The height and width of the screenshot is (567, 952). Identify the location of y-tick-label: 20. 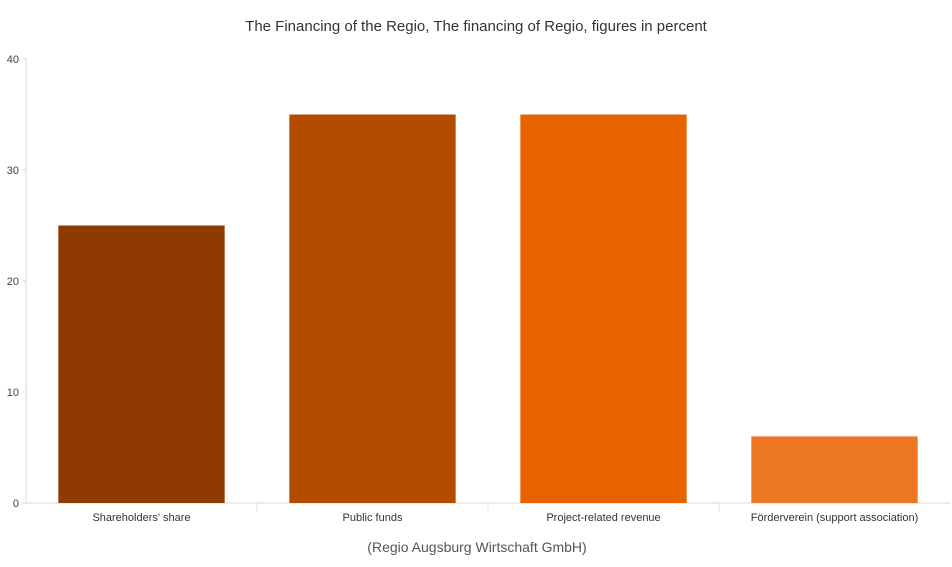
(13, 282).